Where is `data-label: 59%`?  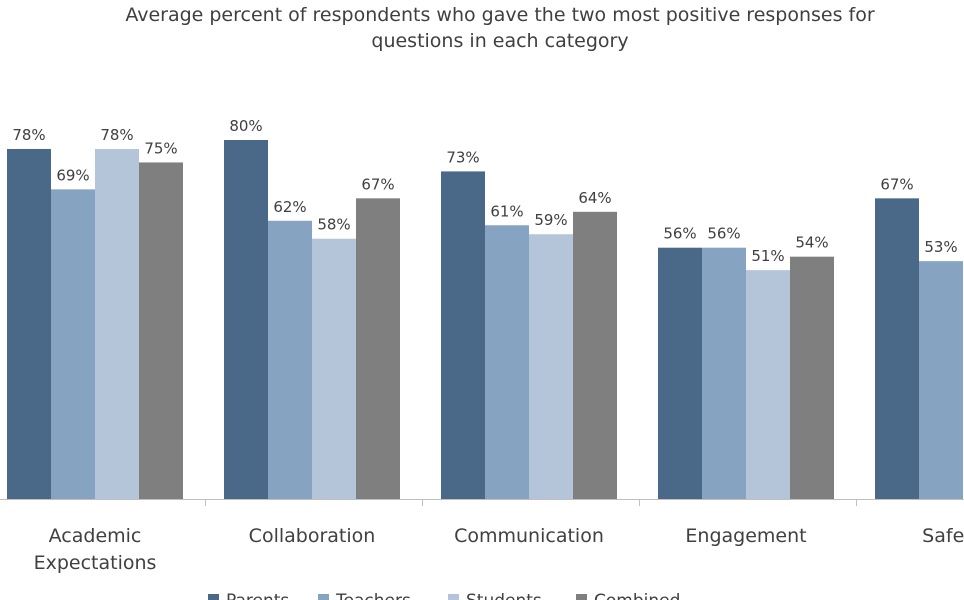 data-label: 59% is located at coordinates (550, 220).